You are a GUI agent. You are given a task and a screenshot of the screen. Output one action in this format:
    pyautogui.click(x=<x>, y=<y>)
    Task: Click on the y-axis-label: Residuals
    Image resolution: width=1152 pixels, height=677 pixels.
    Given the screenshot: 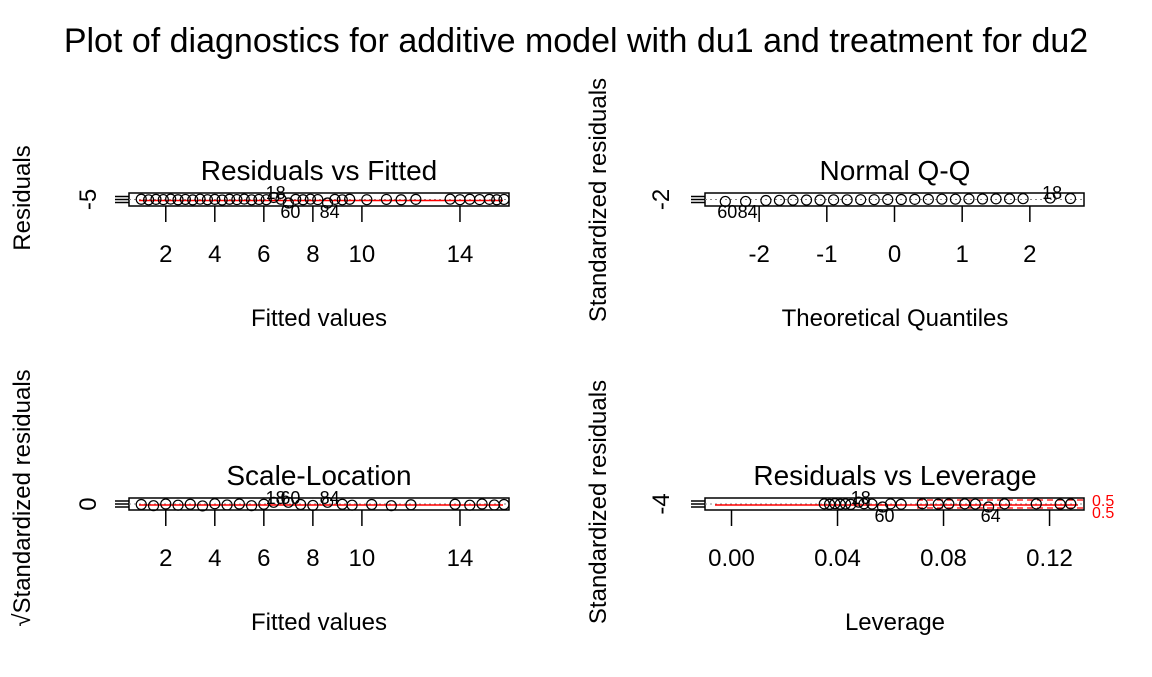 What is the action you would take?
    pyautogui.click(x=22, y=197)
    